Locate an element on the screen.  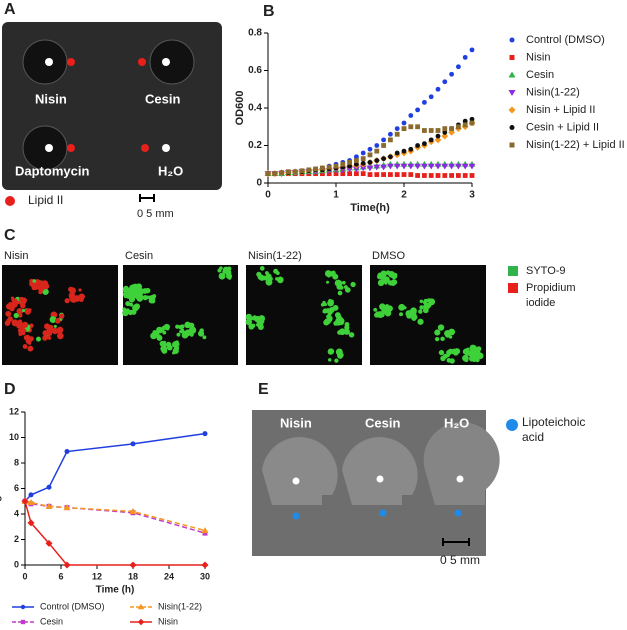
image-label: Cesin is located at coordinates (139, 256).